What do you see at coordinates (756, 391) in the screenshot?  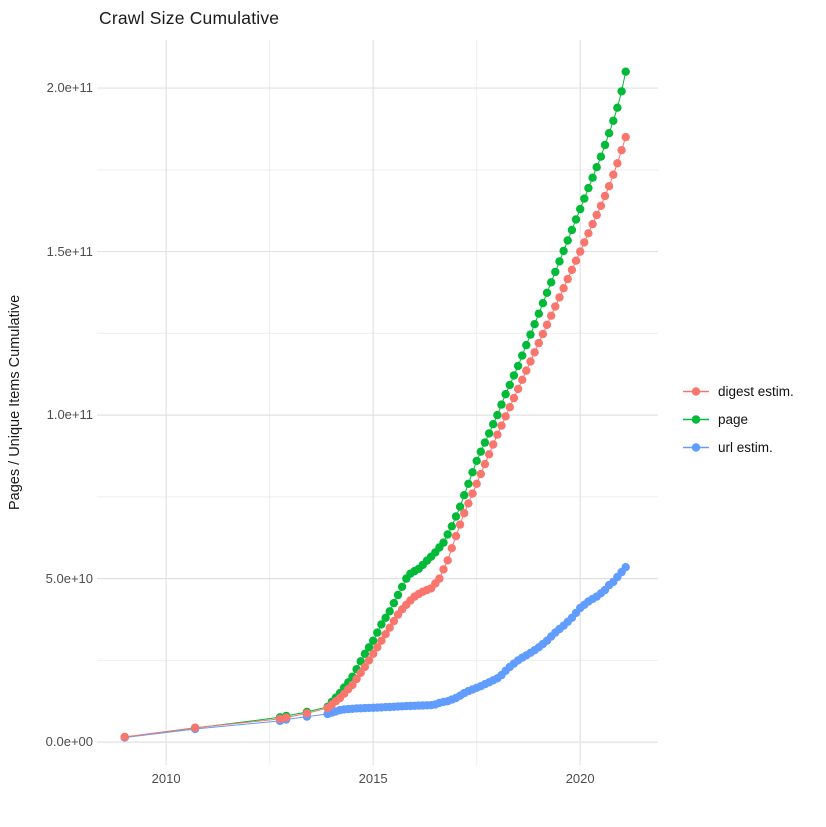 I see `legend-label: digest estim.` at bounding box center [756, 391].